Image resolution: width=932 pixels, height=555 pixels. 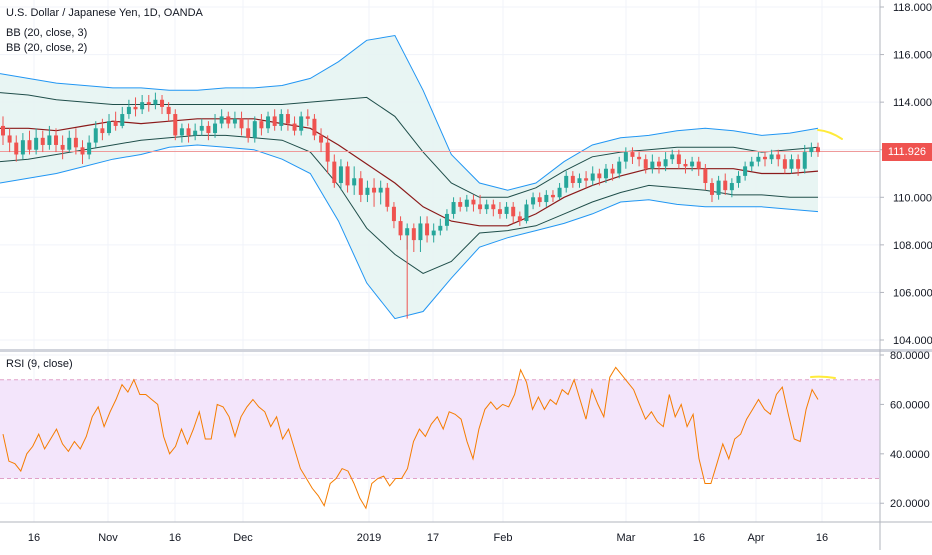 I want to click on price-annotation-stroke, so click(x=830, y=134).